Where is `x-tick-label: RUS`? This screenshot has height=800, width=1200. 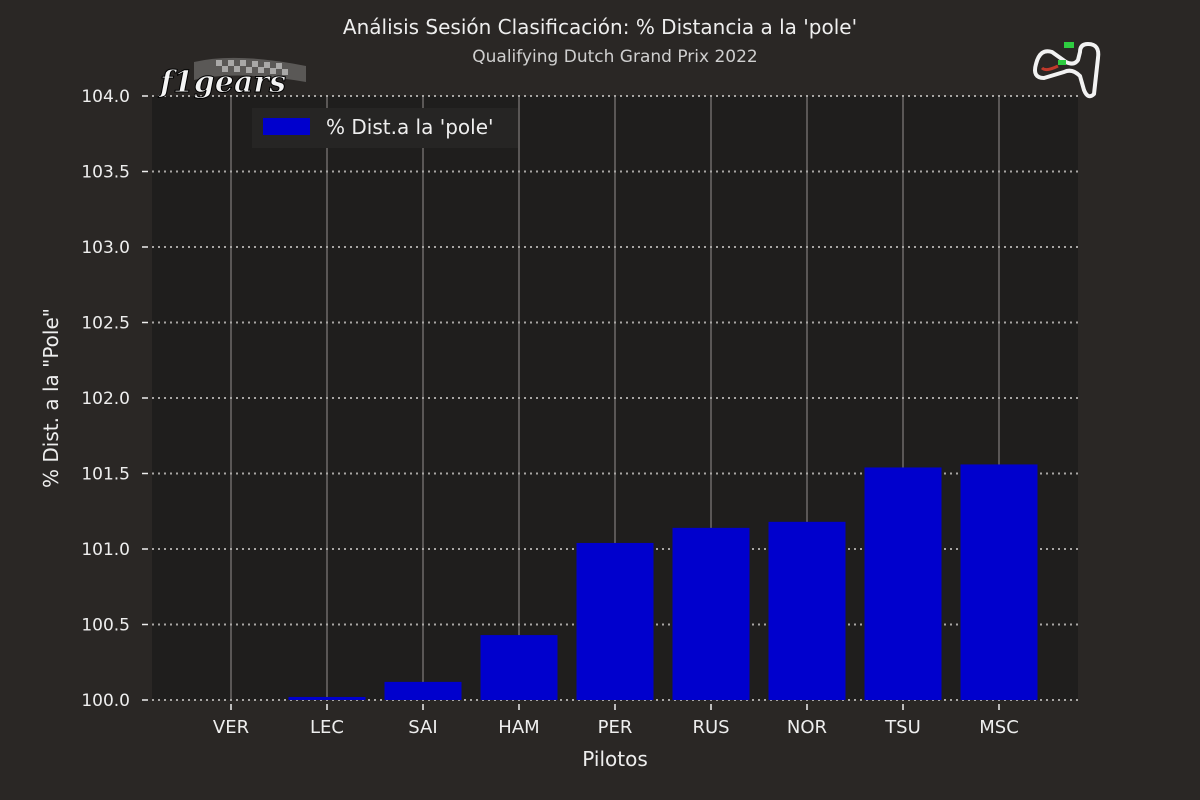 x-tick-label: RUS is located at coordinates (710, 727).